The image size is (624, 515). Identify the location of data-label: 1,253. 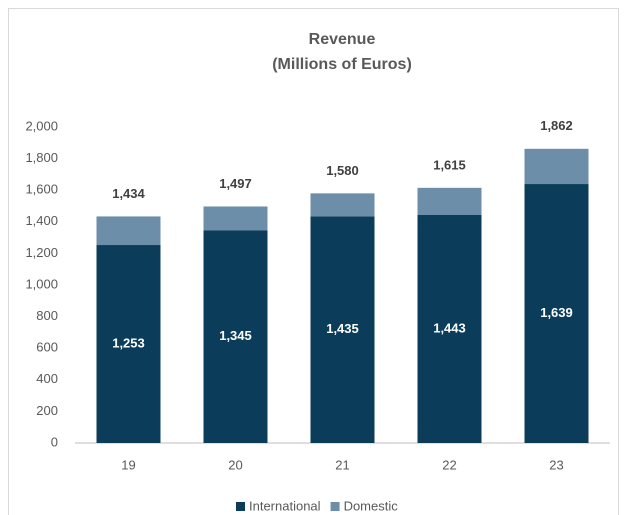
(128, 342).